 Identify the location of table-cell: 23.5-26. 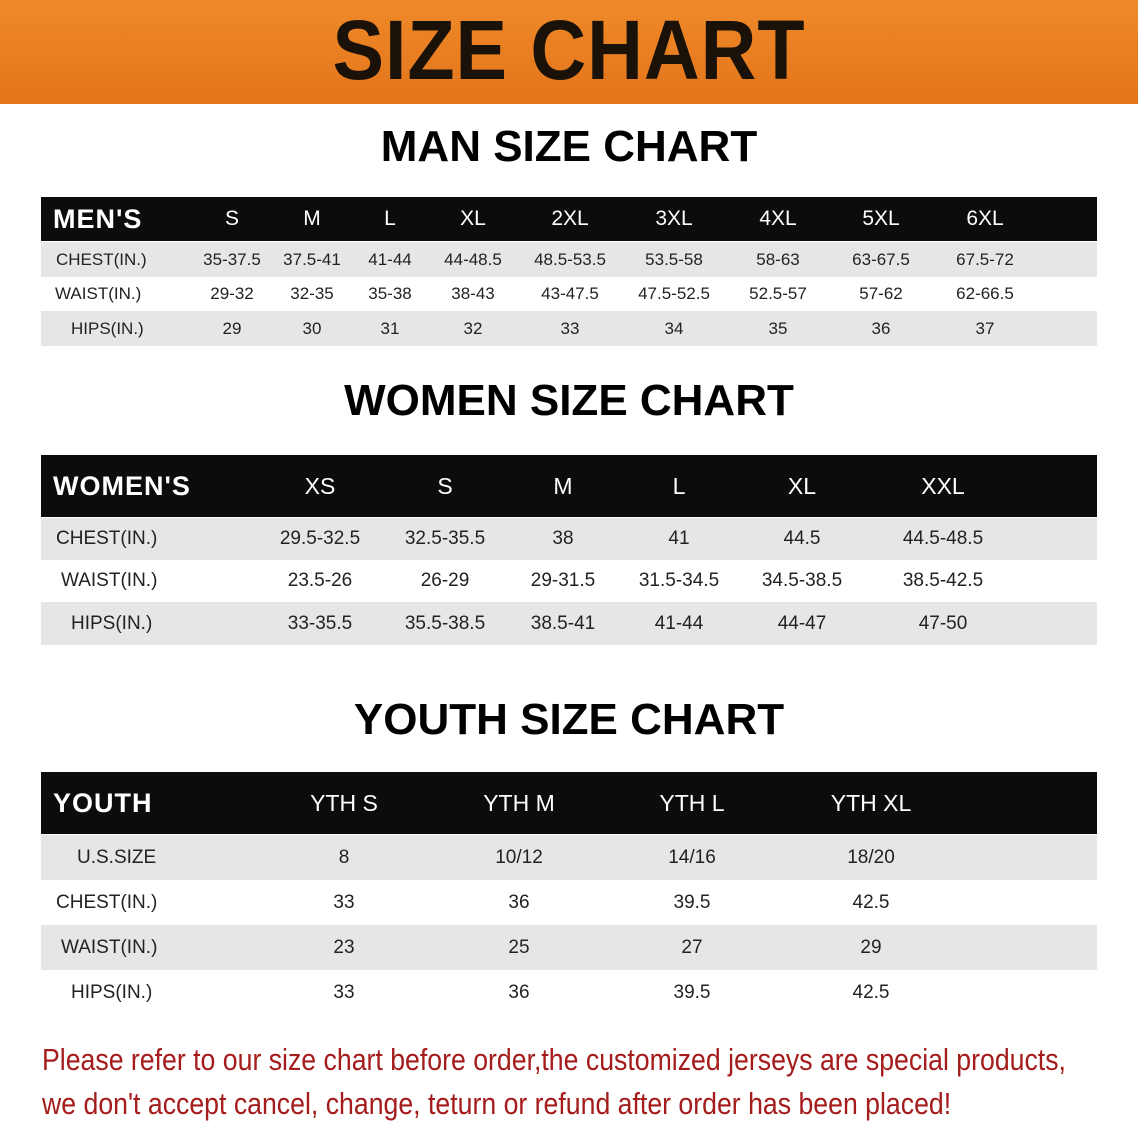
(320, 580).